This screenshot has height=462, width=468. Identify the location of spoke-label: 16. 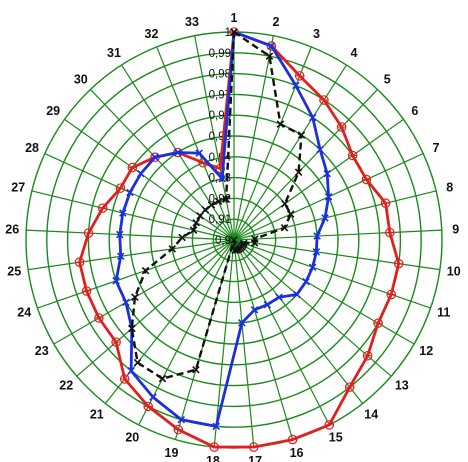
(297, 453).